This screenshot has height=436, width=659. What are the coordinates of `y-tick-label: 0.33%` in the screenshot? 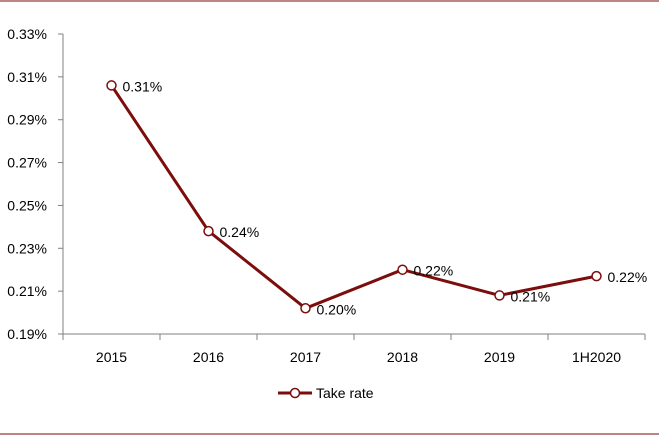 It's located at (27, 34).